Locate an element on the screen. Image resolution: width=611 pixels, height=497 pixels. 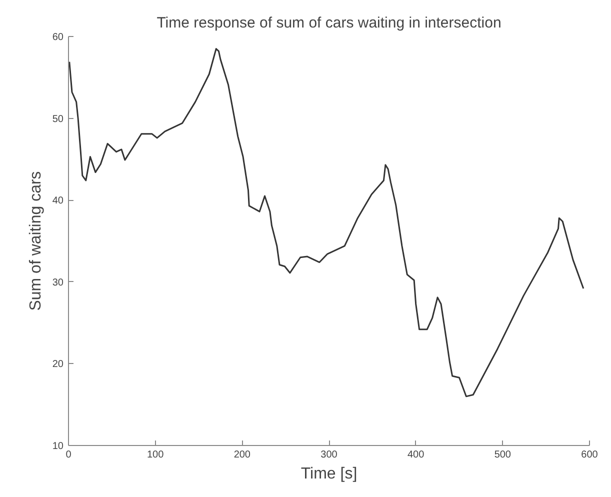
y-axis-title: Sum of waiting cars is located at coordinates (35, 241).